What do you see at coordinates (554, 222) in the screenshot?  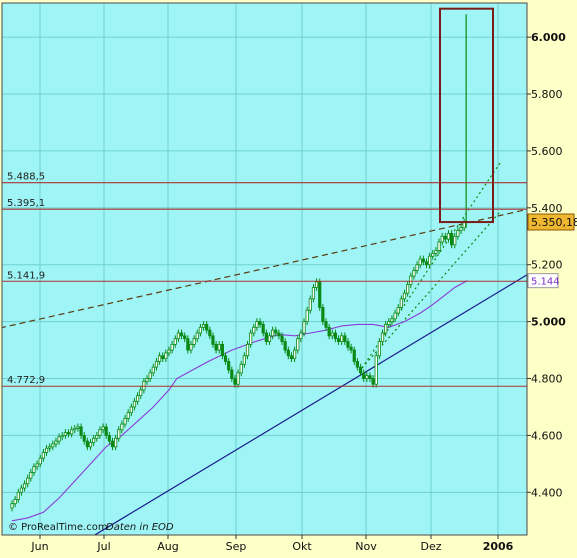 I see `last-price-label: 5.350,18` at bounding box center [554, 222].